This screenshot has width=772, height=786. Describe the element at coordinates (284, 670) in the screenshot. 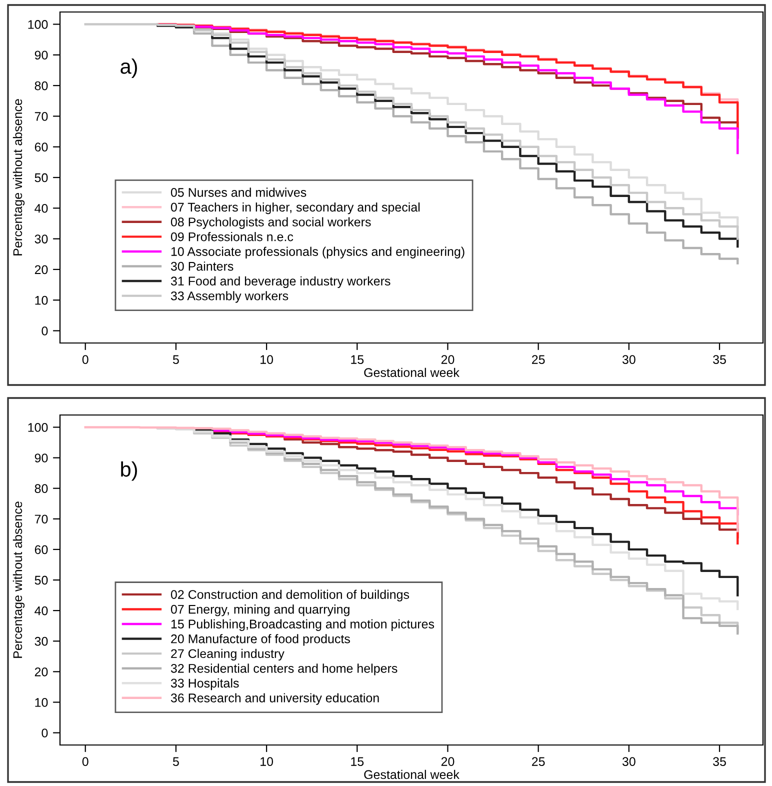

I see `legend-label: 32 Residential centers and home helpers` at that location.